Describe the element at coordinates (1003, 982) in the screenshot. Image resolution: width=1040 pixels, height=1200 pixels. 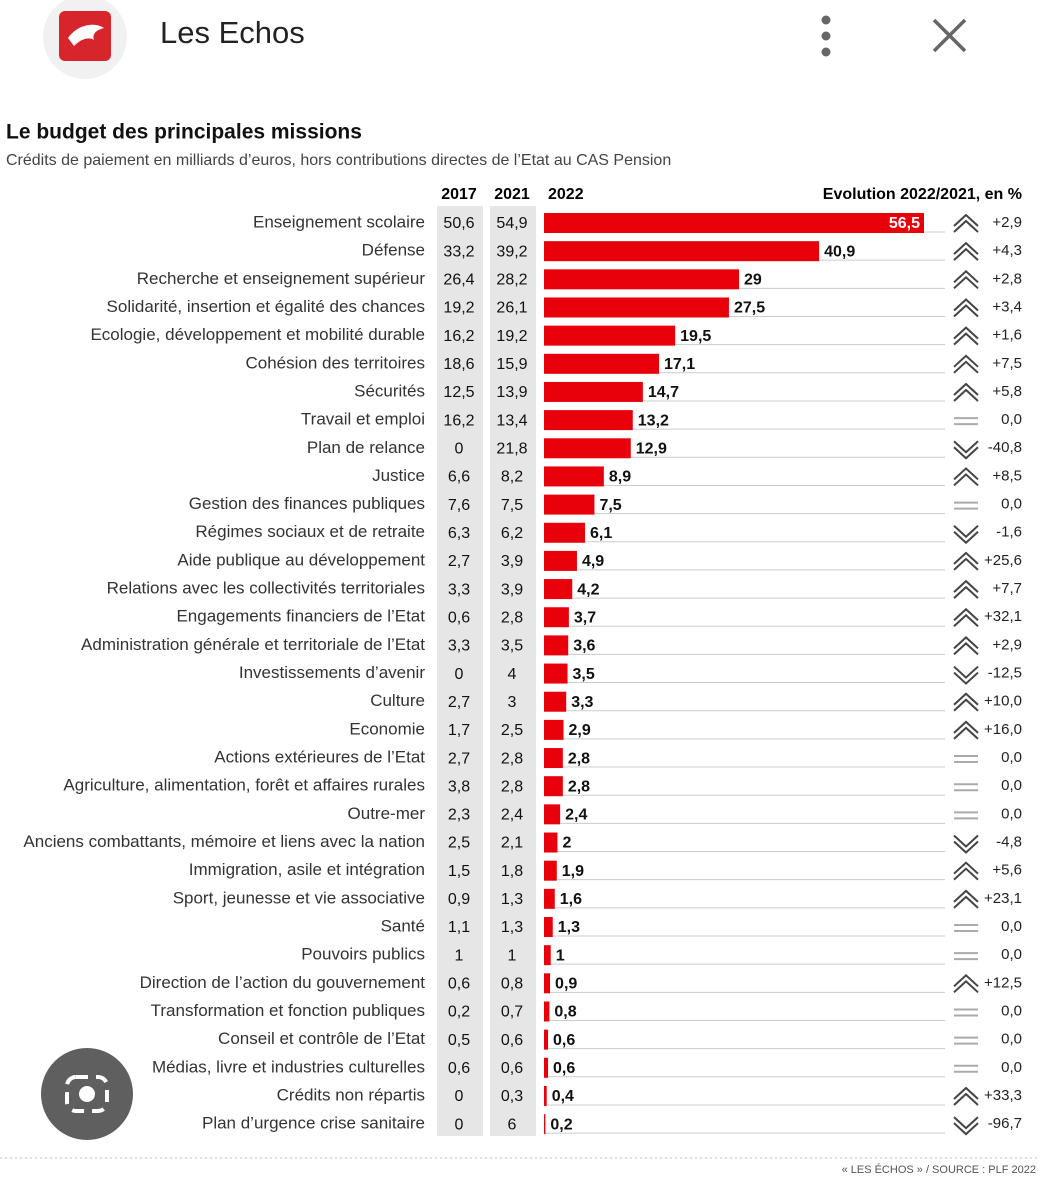
I see `evolution-label: +12,5` at that location.